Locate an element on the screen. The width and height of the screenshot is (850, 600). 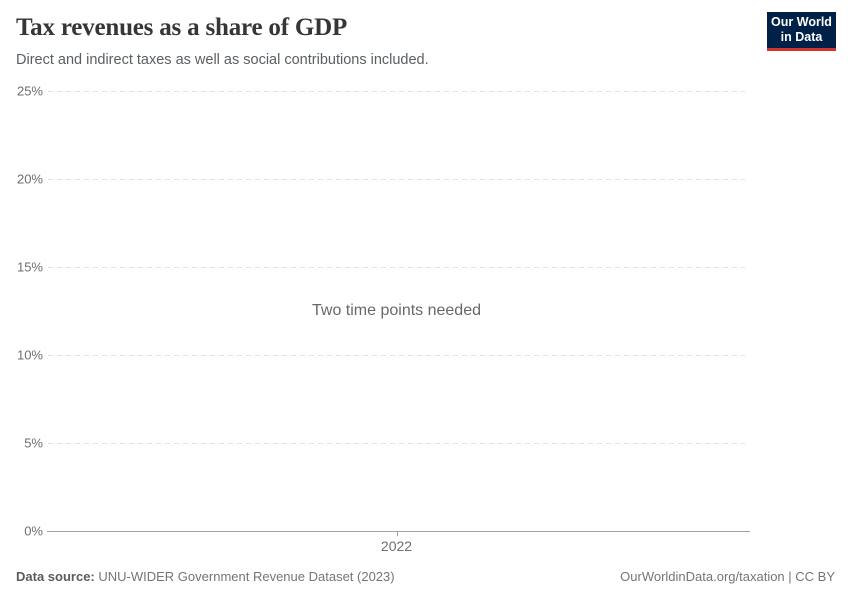
y-tick-label: 25% is located at coordinates (29, 91).